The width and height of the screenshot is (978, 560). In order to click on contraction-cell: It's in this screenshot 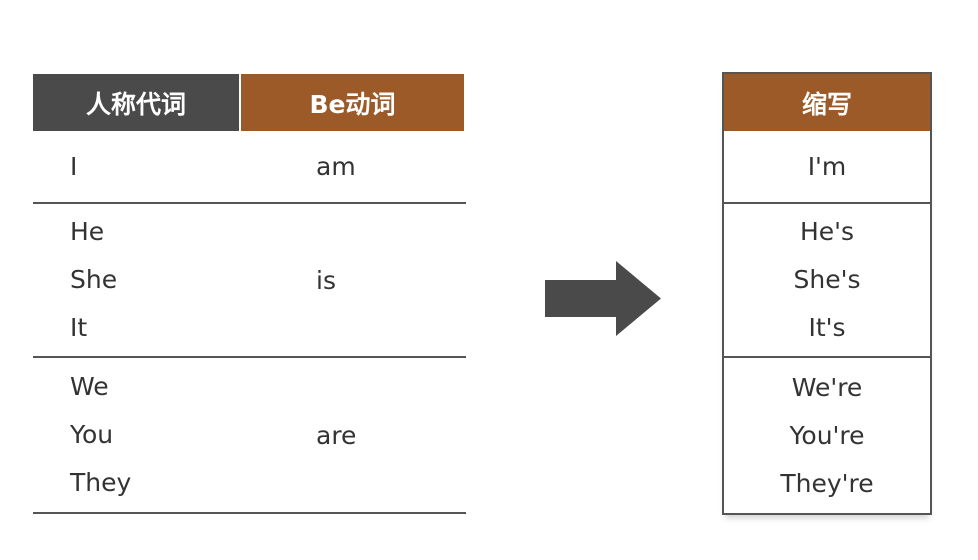, I will do `click(827, 327)`.